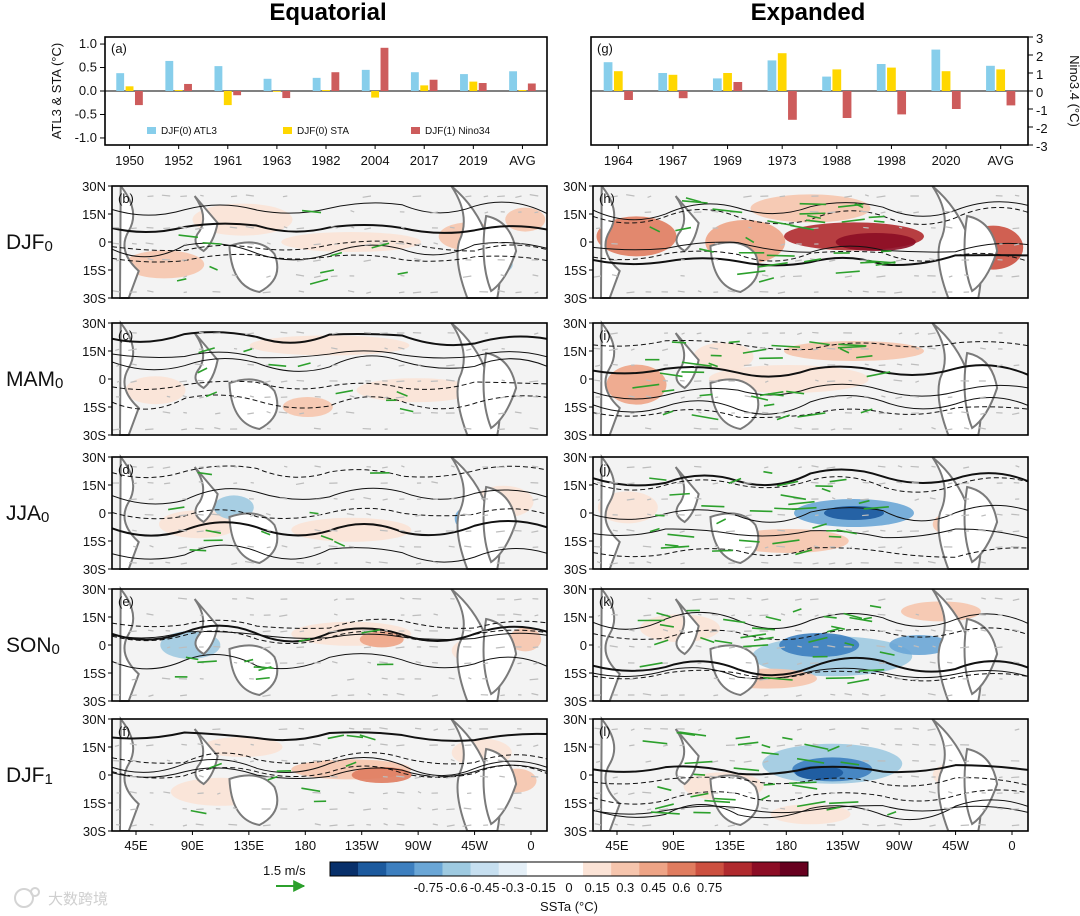 The height and width of the screenshot is (916, 1080). I want to click on title-equatorial: Equatorial, so click(327, 13).